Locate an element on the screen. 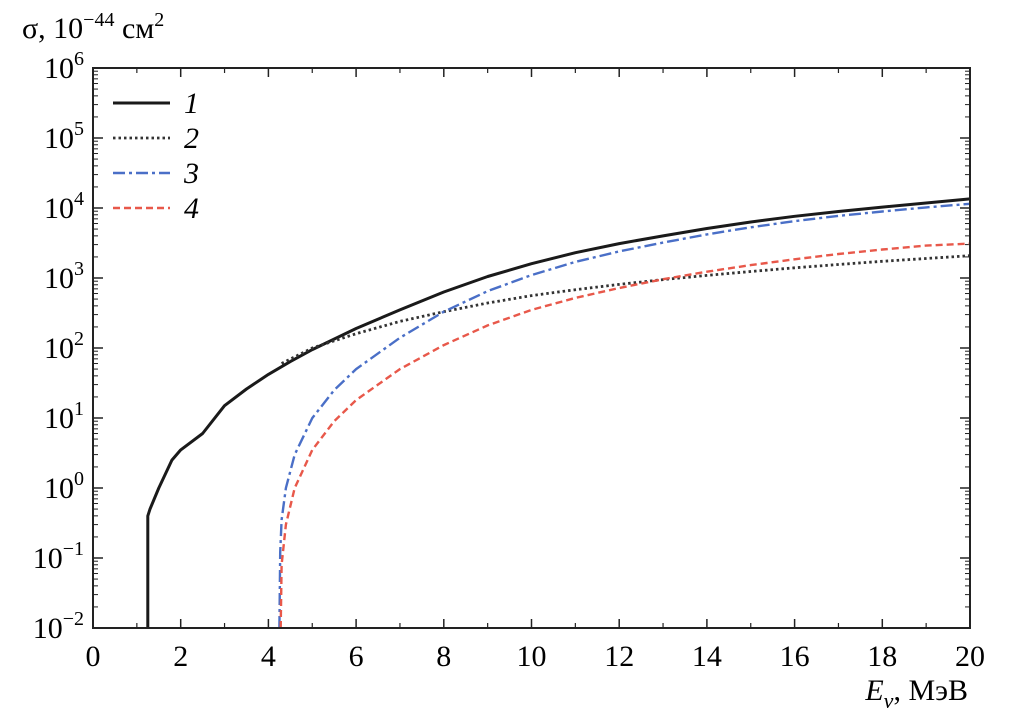  x-axis-label-unit: , МэВ is located at coordinates (930, 690).